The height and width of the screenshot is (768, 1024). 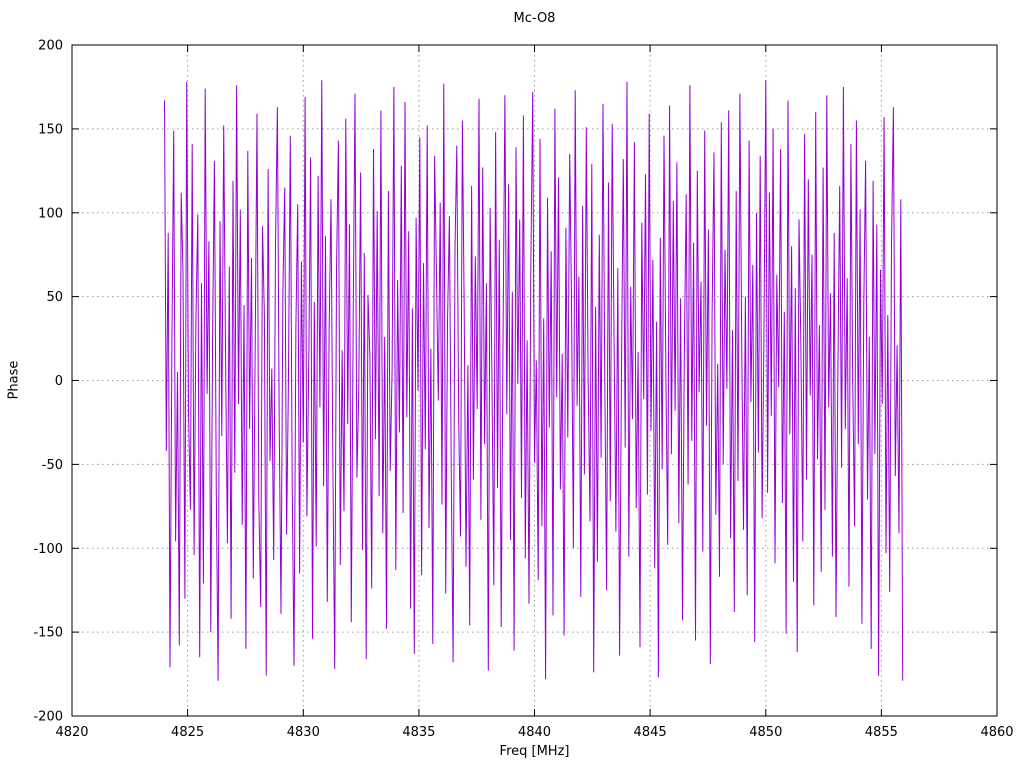 What do you see at coordinates (996, 732) in the screenshot?
I see `x-tick-label: 4860` at bounding box center [996, 732].